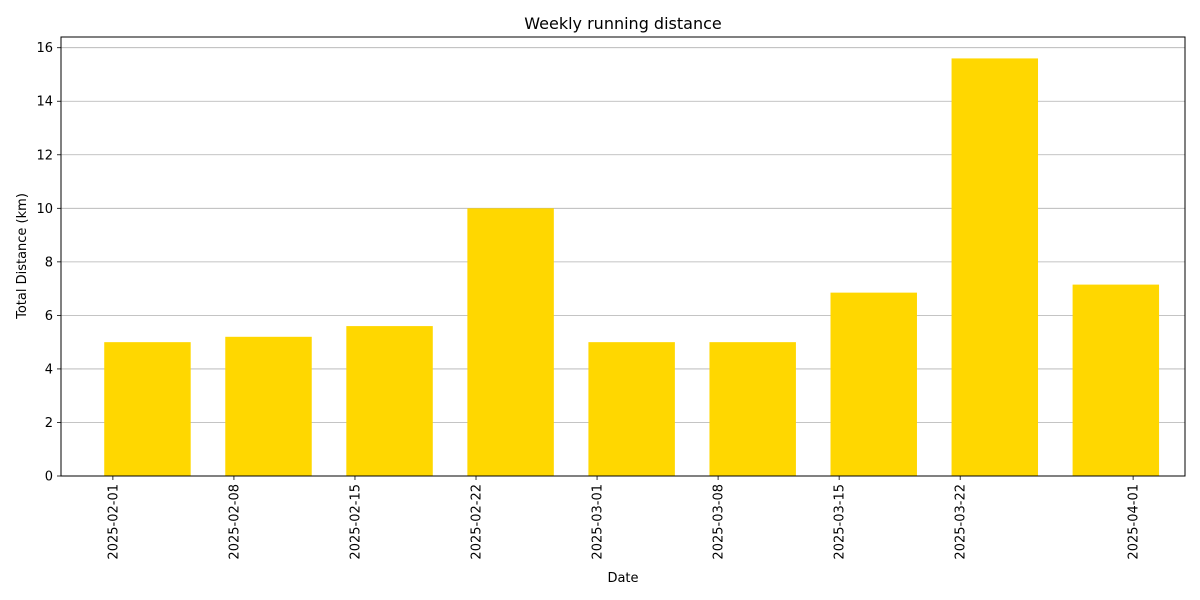 This screenshot has height=600, width=1200. I want to click on y-tick-label: 14, so click(44, 102).